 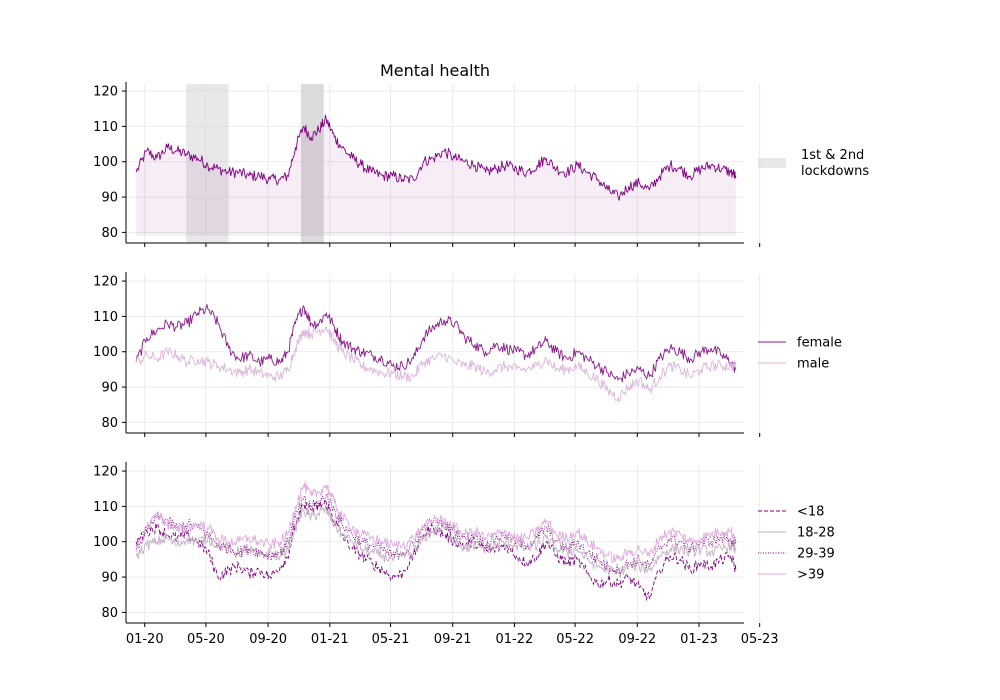 I want to click on x-tick-label: 01-23, so click(x=699, y=639).